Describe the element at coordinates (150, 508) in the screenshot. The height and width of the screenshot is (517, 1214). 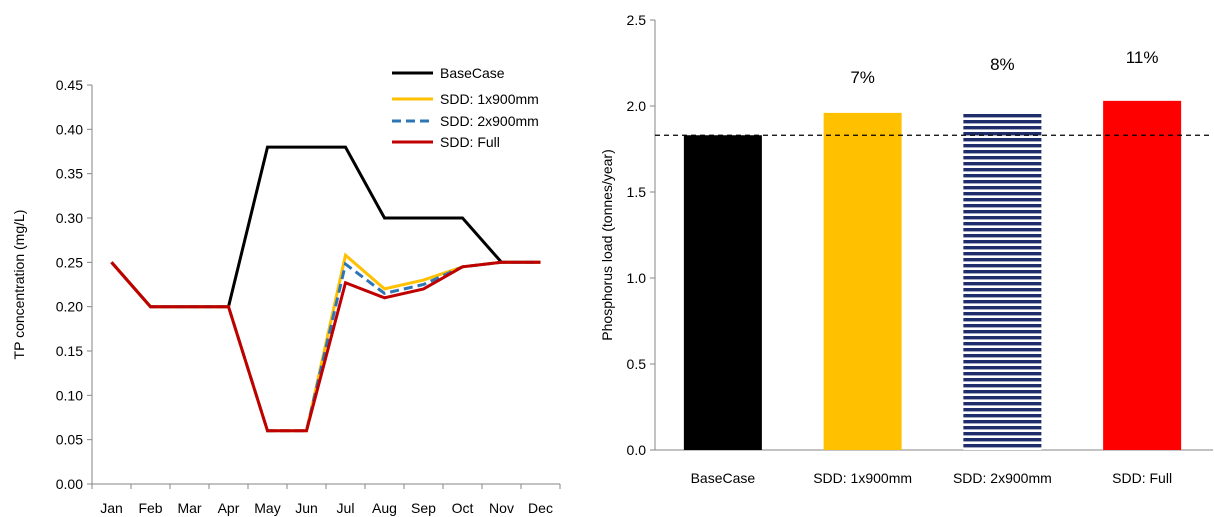
I see `x-tick-label: Feb` at that location.